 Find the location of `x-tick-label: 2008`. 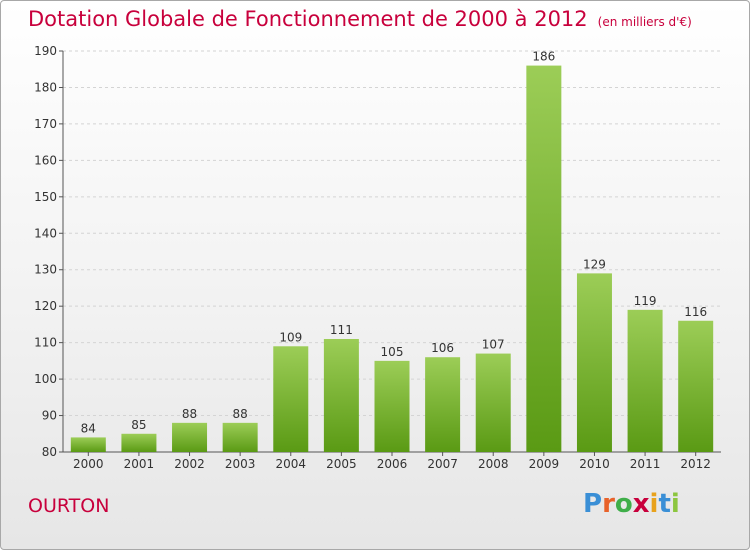

x-tick-label: 2008 is located at coordinates (493, 464).